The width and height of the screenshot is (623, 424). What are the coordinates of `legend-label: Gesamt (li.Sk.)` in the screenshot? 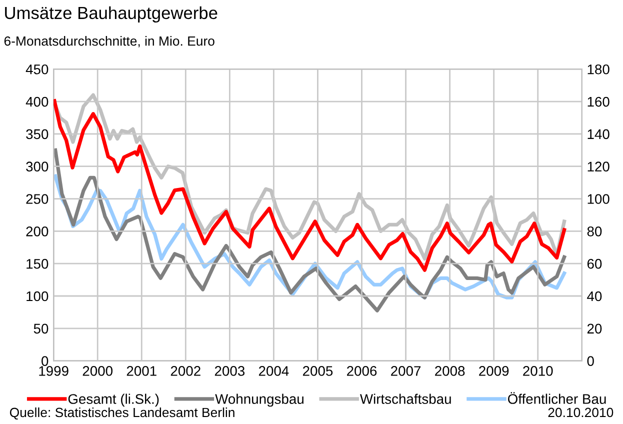 It's located at (113, 400).